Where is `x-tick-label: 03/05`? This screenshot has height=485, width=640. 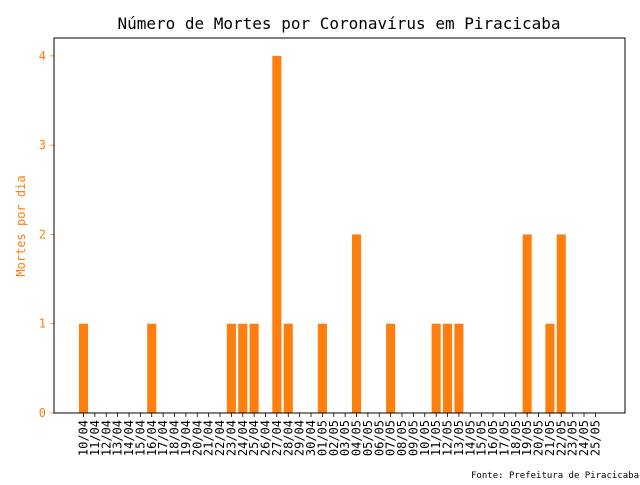
x-tick-label: 03/05 is located at coordinates (345, 438).